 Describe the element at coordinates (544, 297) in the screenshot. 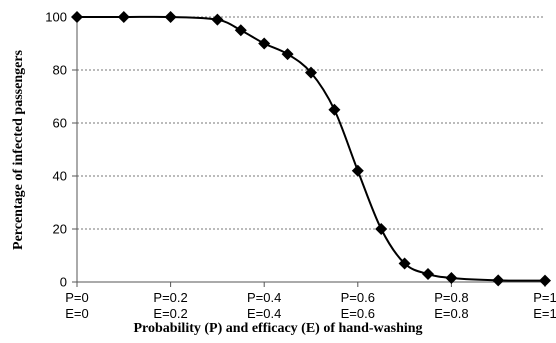

I see `x-tick-label-p-5: P=1` at that location.